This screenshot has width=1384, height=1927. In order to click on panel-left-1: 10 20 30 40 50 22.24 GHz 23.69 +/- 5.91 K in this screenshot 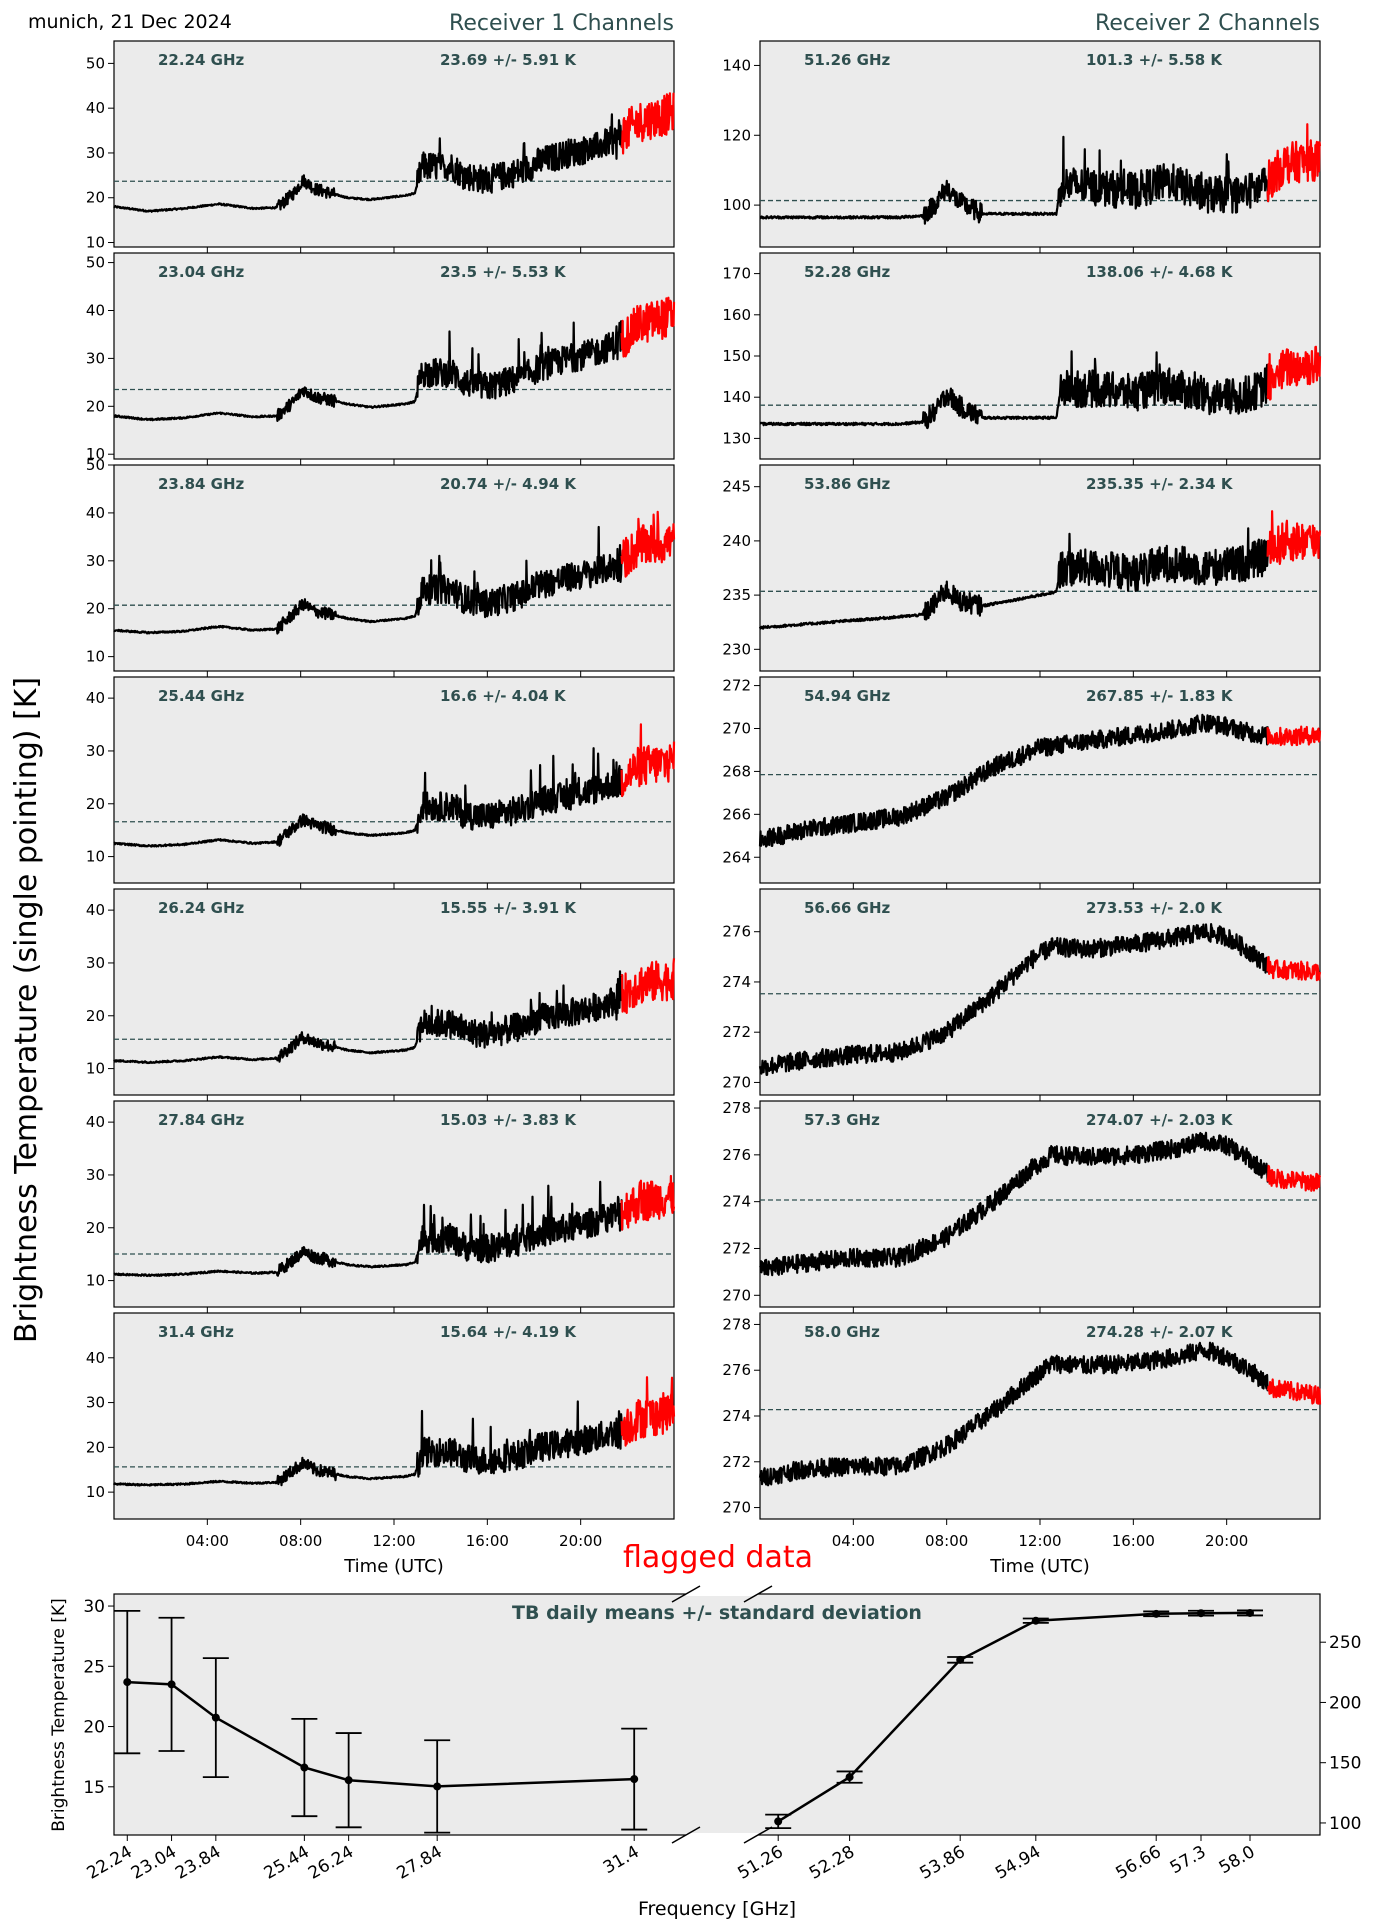, I will do `click(380, 146)`.